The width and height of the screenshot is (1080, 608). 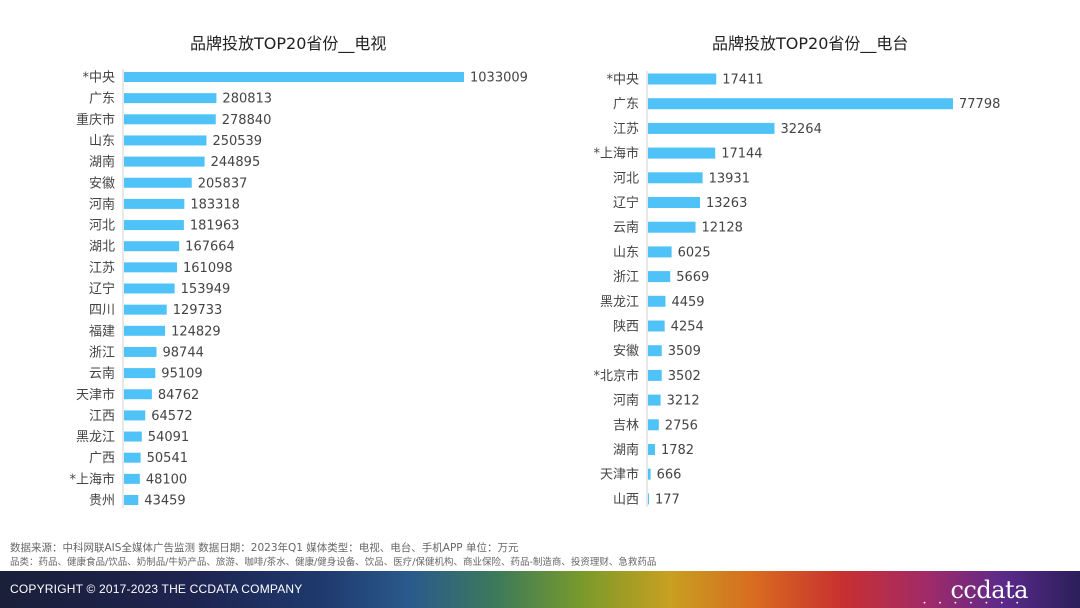 I want to click on tv-value-label: 54091, so click(x=168, y=437).